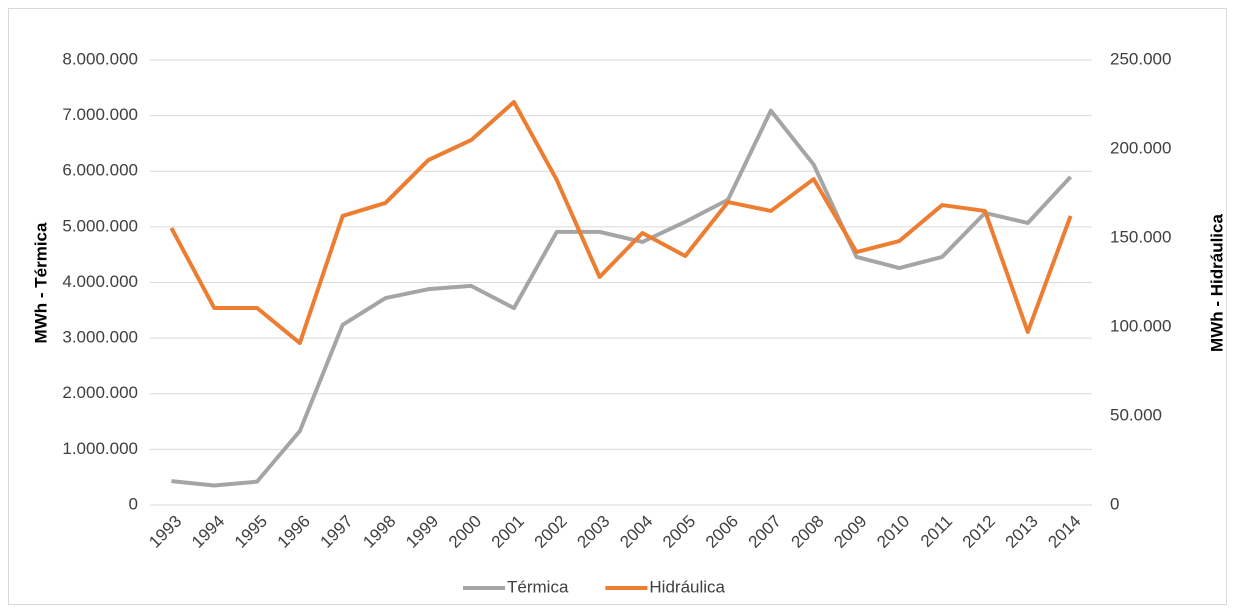 The width and height of the screenshot is (1235, 613). What do you see at coordinates (1136, 414) in the screenshot?
I see `y2-tick-label: 50.000` at bounding box center [1136, 414].